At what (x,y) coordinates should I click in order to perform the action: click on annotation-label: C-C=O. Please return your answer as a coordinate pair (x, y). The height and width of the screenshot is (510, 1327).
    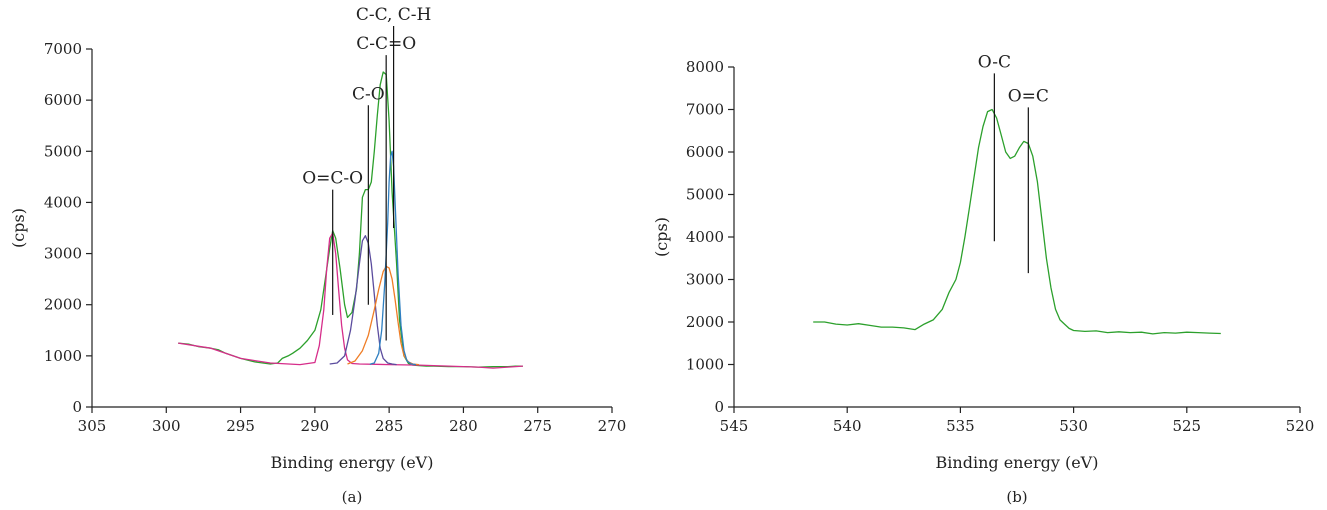
    Looking at the image, I should click on (386, 44).